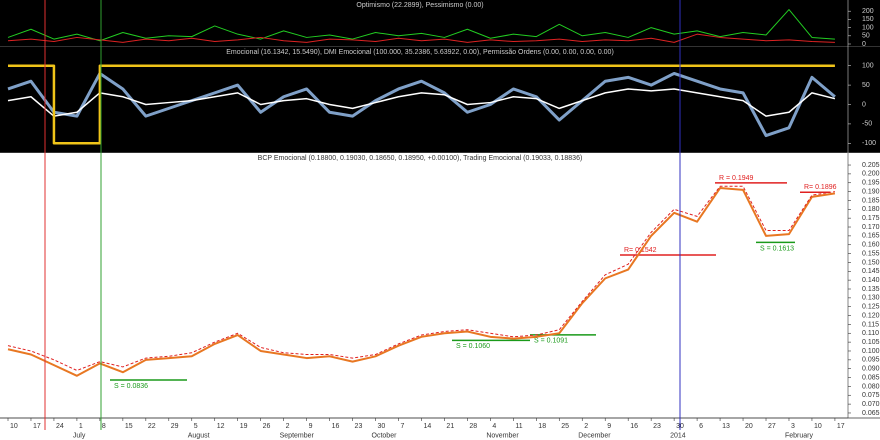 The height and width of the screenshot is (440, 880). What do you see at coordinates (199, 435) in the screenshot?
I see `month-label: August` at bounding box center [199, 435].